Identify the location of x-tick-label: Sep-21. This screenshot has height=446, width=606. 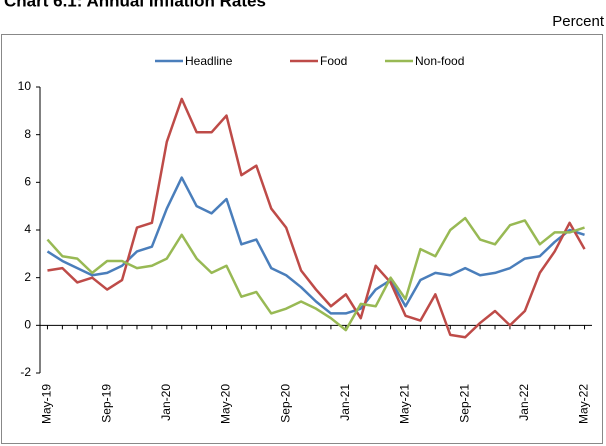
(464, 403).